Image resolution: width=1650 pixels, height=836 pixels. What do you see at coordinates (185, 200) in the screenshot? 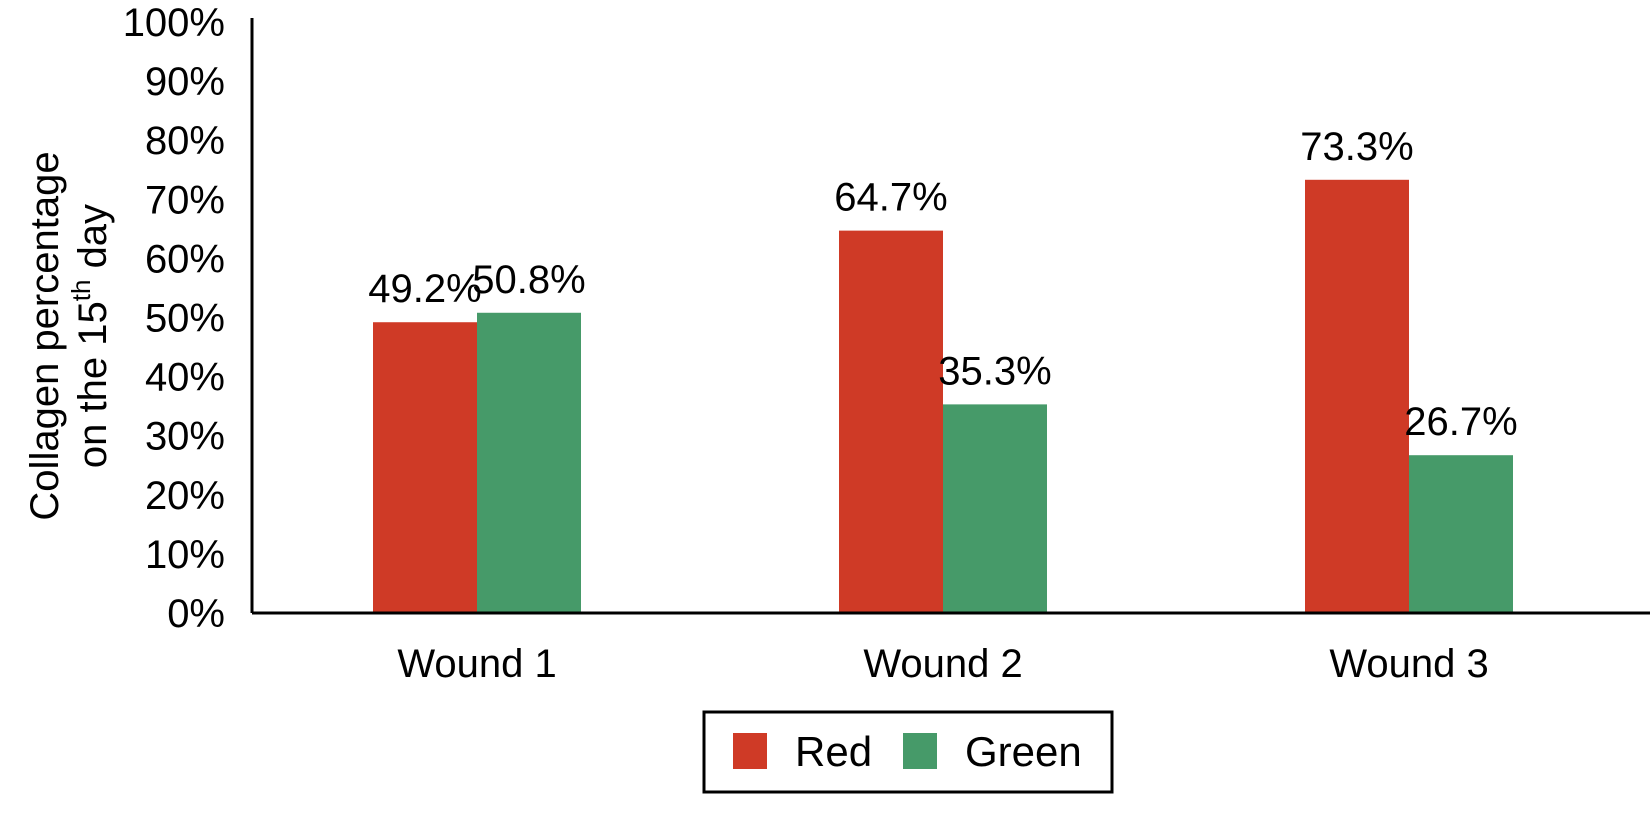
I see `y-tick-label: 70%` at bounding box center [185, 200].